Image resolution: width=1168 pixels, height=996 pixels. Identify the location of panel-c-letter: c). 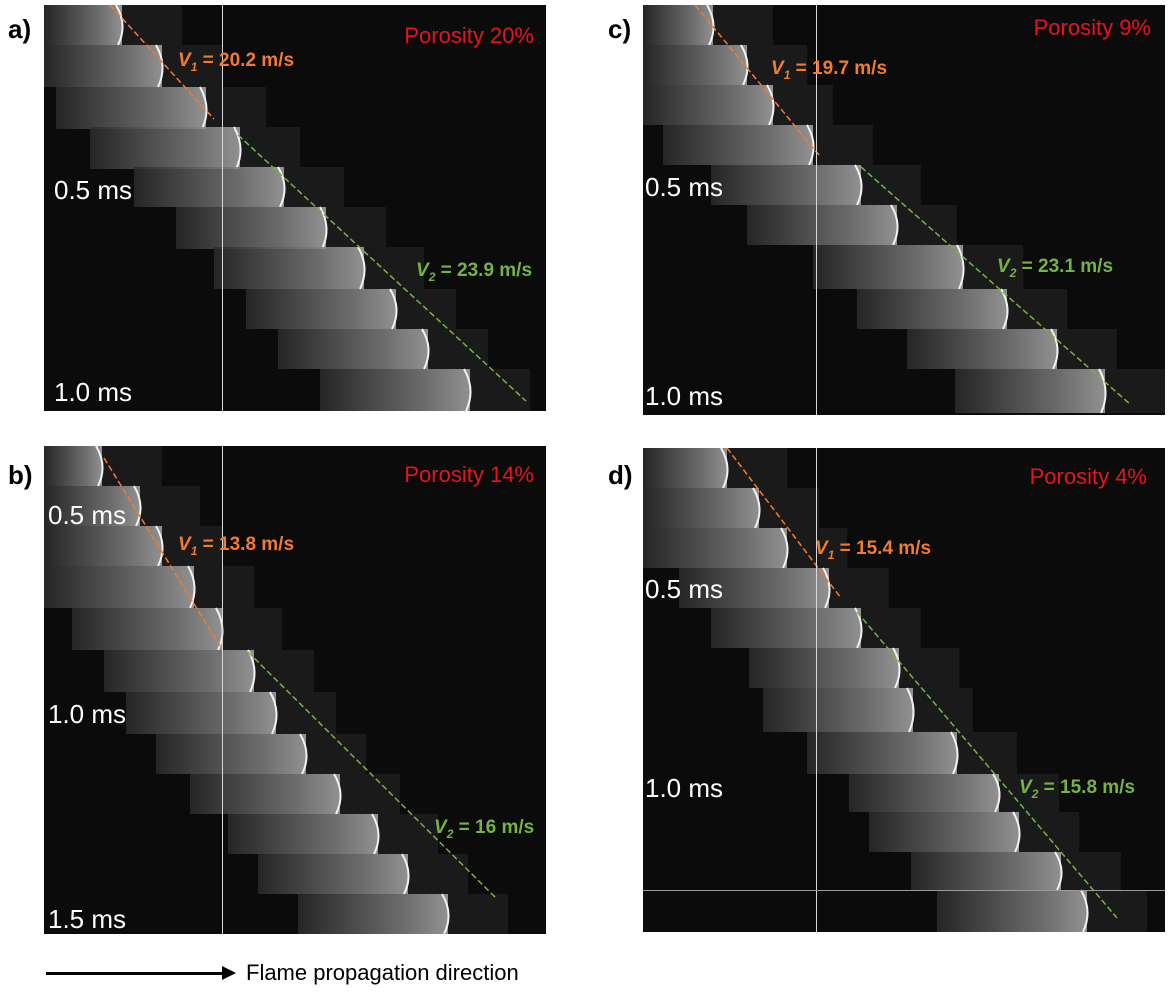
(620, 29).